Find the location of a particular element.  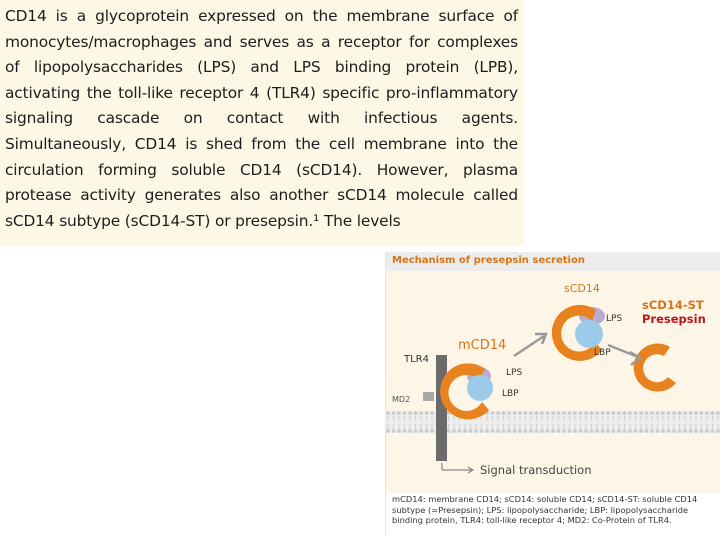

scd14-shape is located at coordinates (576, 332).